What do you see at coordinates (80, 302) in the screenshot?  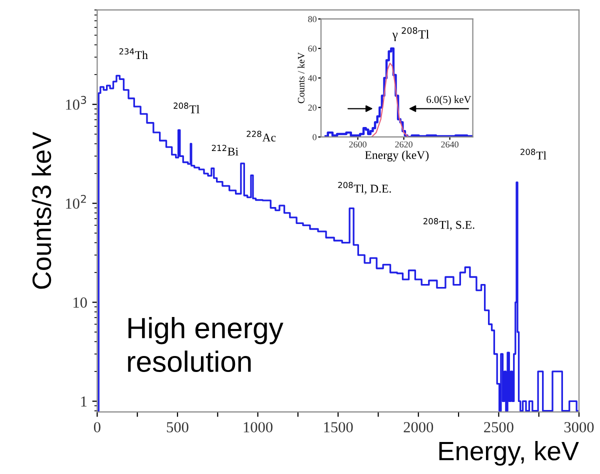 I see `y-tick-label: 10` at bounding box center [80, 302].